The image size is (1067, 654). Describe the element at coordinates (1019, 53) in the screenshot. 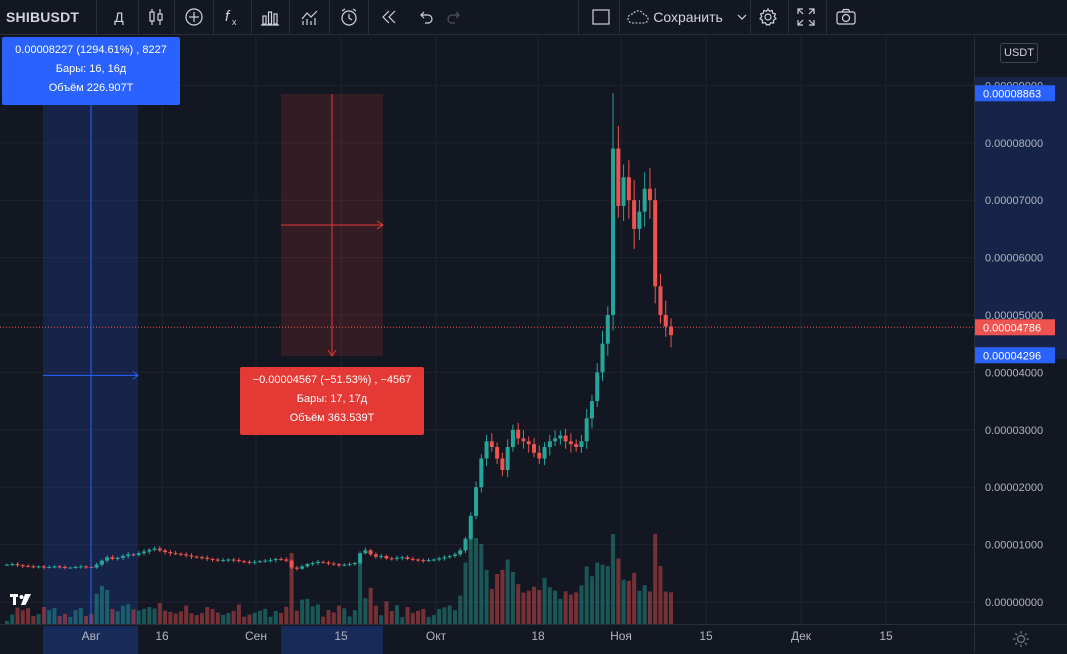

I see `currency-button: USDT` at that location.